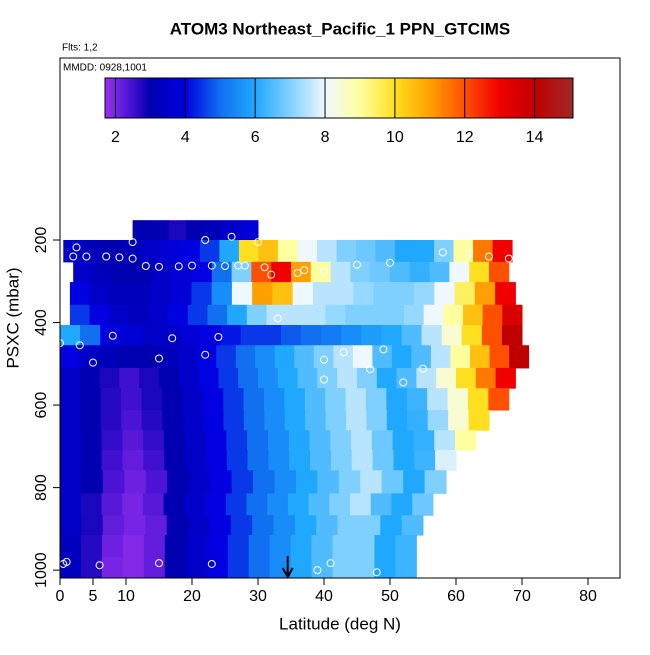 The width and height of the screenshot is (650, 655). I want to click on colorbar-tick-label: 6, so click(255, 137).